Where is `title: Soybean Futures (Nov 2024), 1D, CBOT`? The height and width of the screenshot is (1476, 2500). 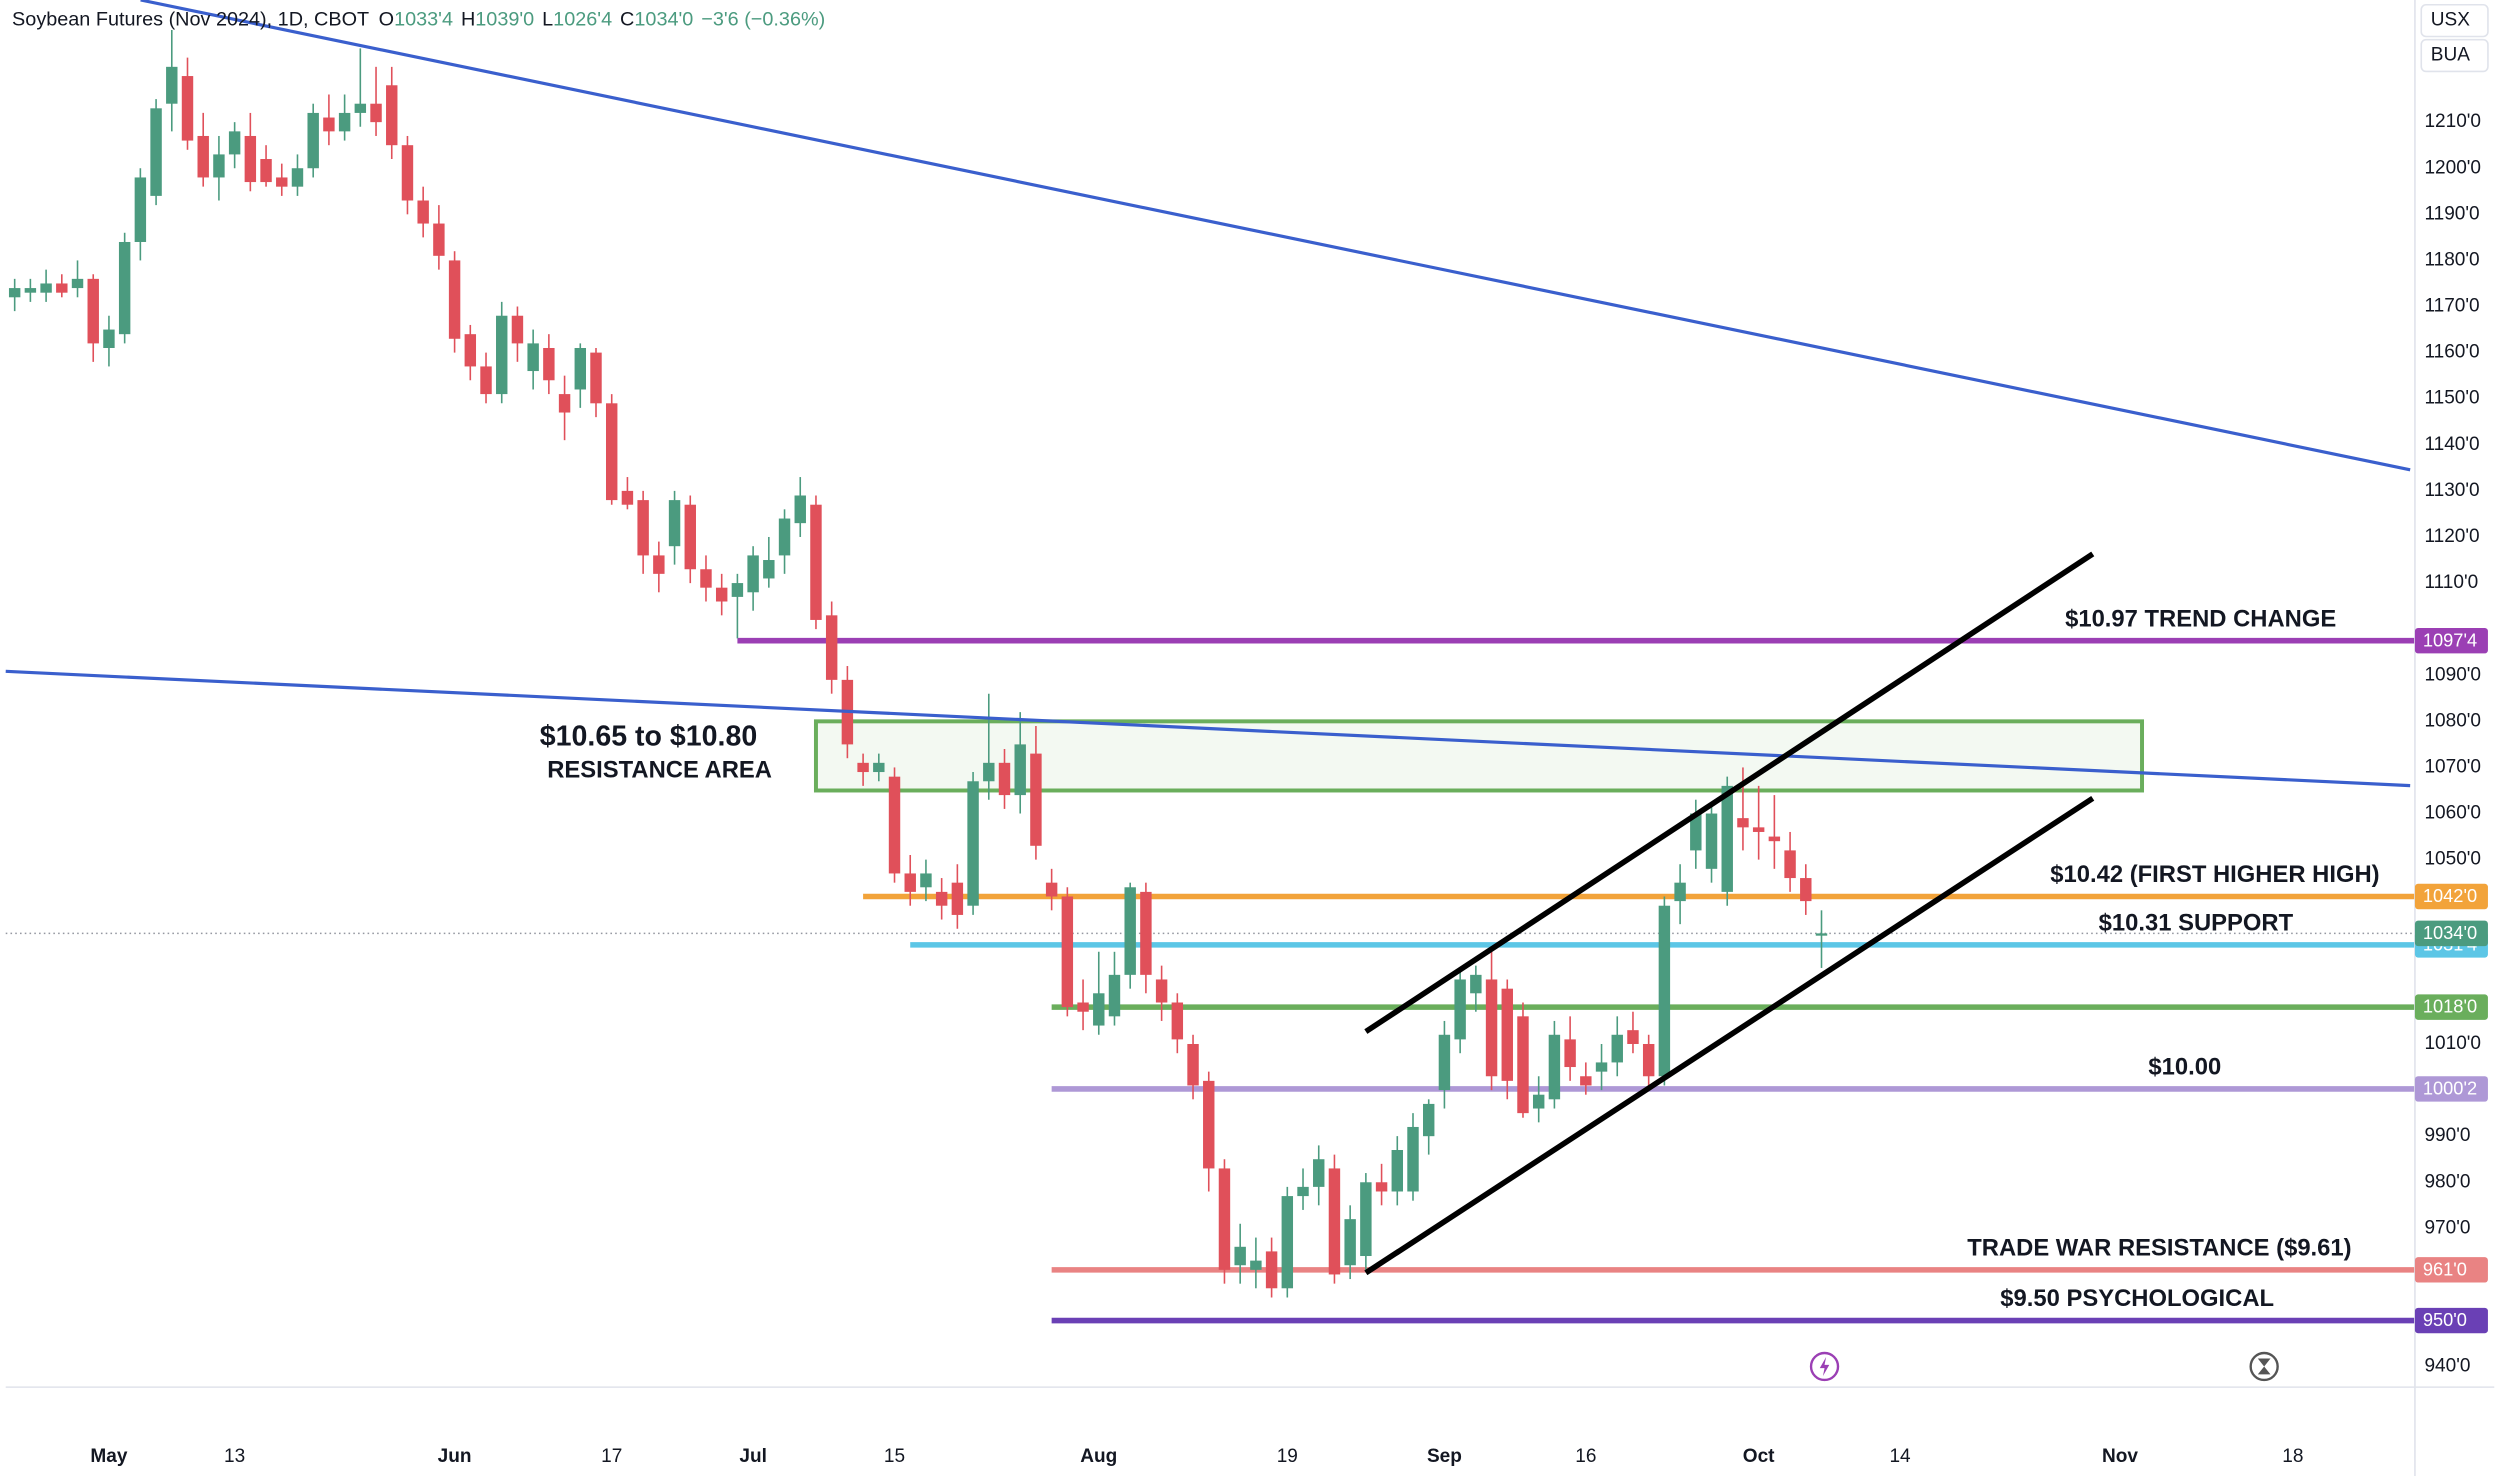 title: Soybean Futures (Nov 2024), 1D, CBOT is located at coordinates (190, 20).